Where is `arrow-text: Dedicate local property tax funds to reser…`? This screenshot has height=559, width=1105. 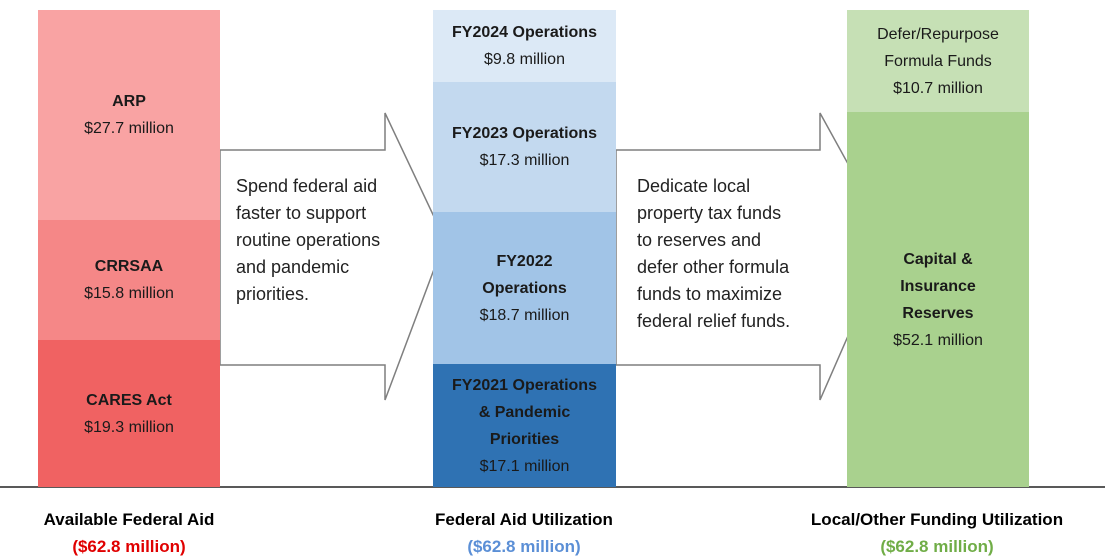
arrow-text: Dedicate local property tax funds to reser… is located at coordinates (713, 254).